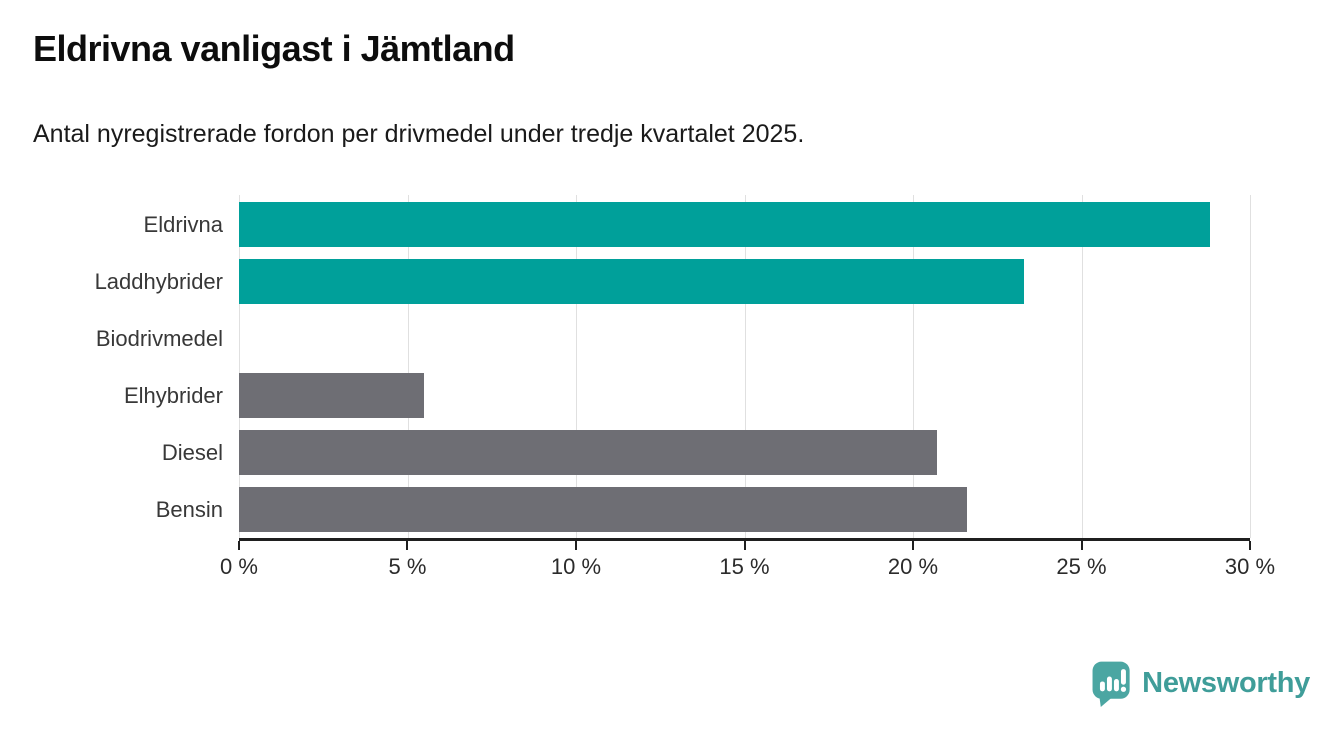 This screenshot has width=1340, height=733. What do you see at coordinates (1226, 683) in the screenshot?
I see `newsworthy-wordmark: Newsworthy` at bounding box center [1226, 683].